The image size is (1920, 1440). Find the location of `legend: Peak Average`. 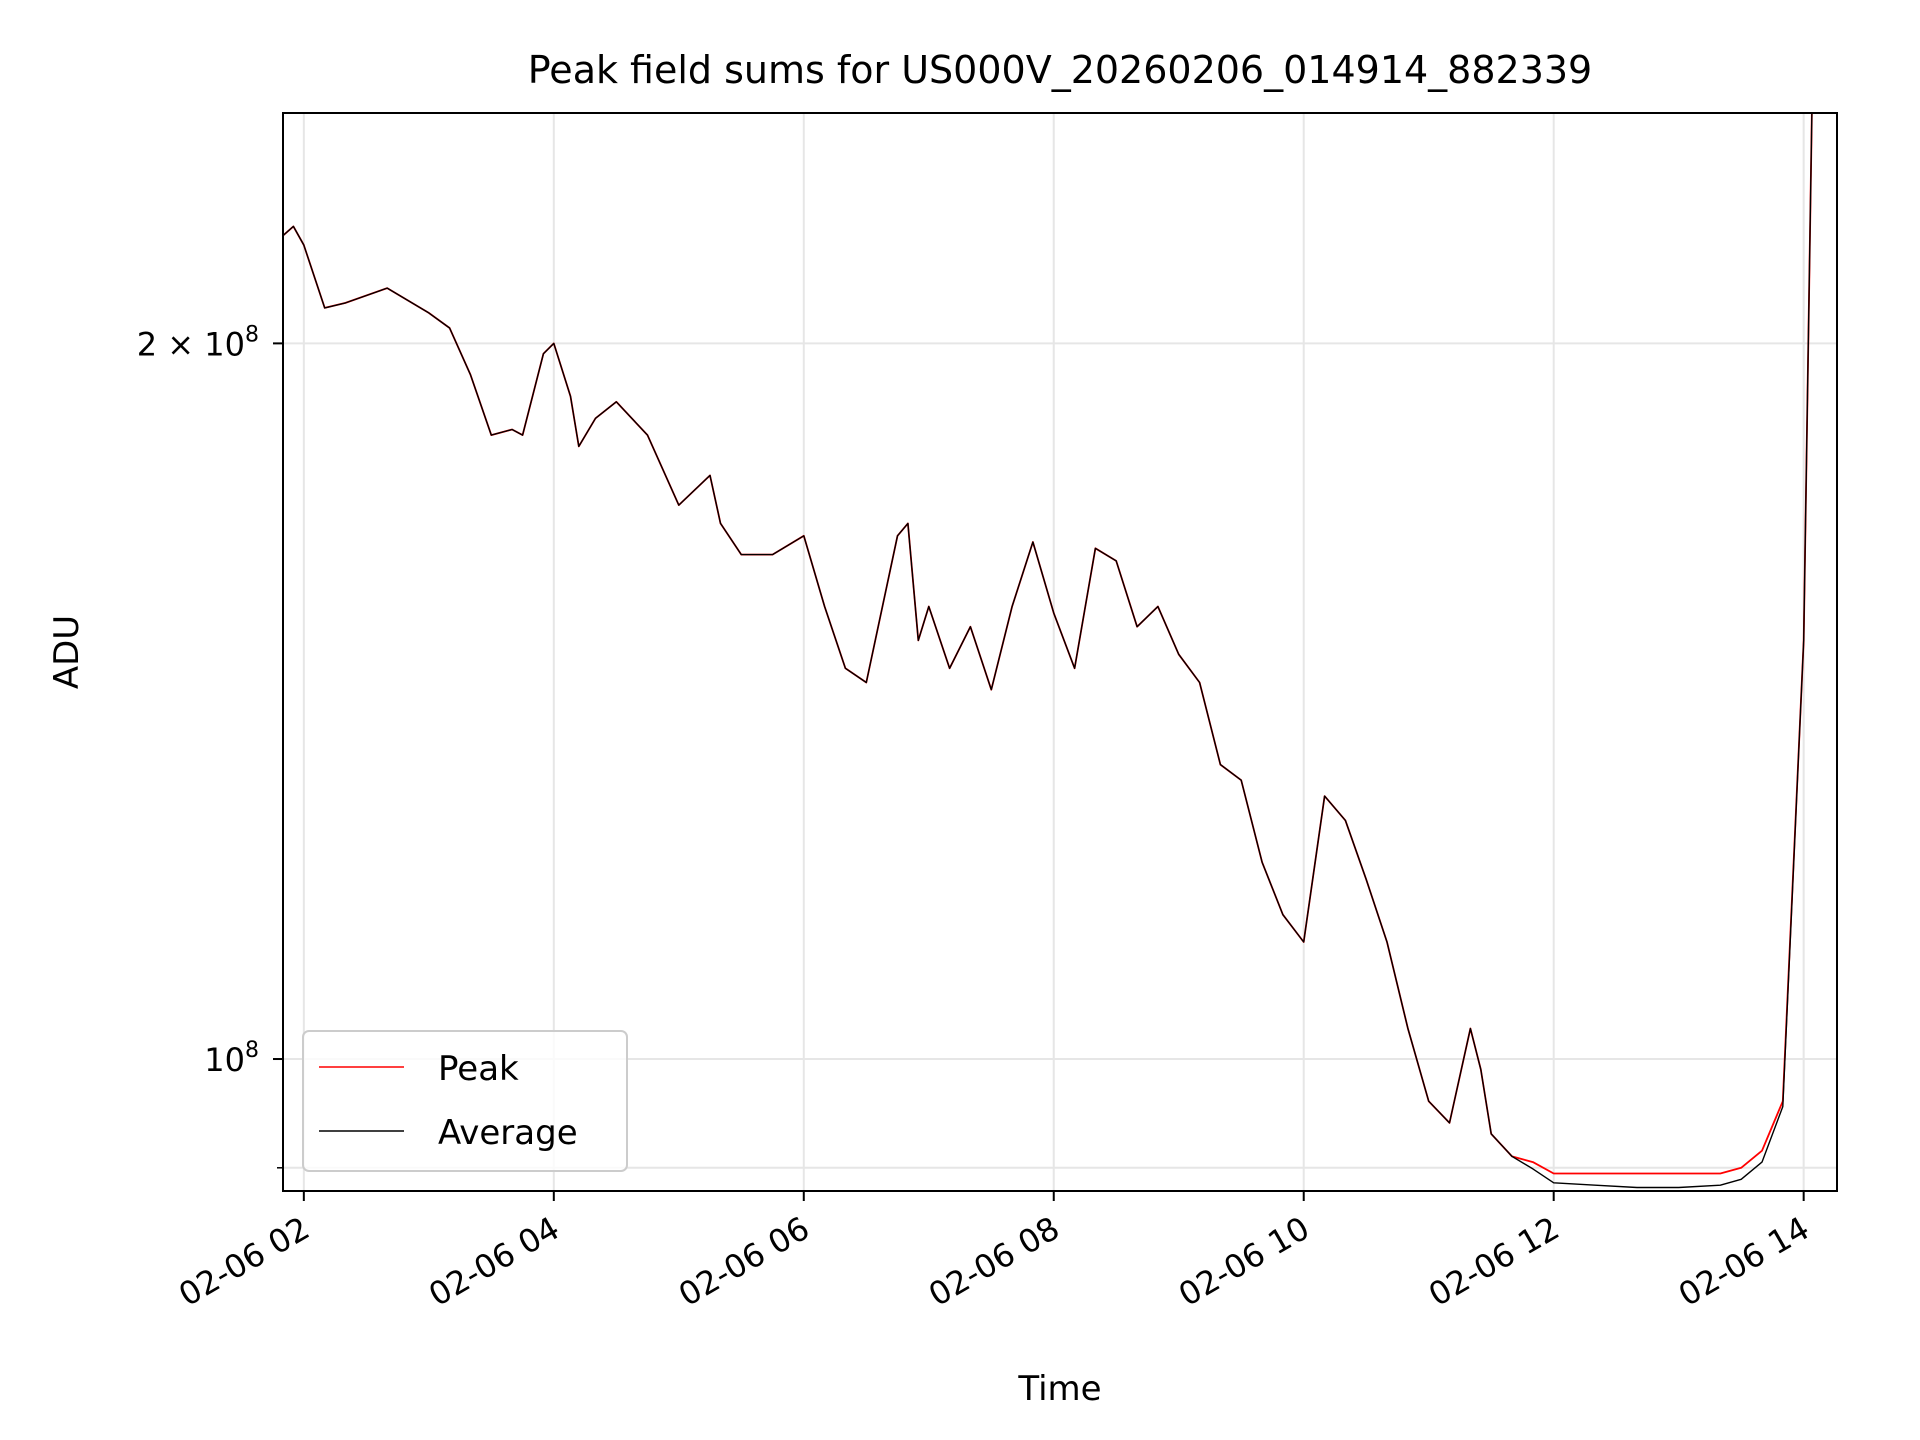

legend: Peak Average is located at coordinates (465, 1101).